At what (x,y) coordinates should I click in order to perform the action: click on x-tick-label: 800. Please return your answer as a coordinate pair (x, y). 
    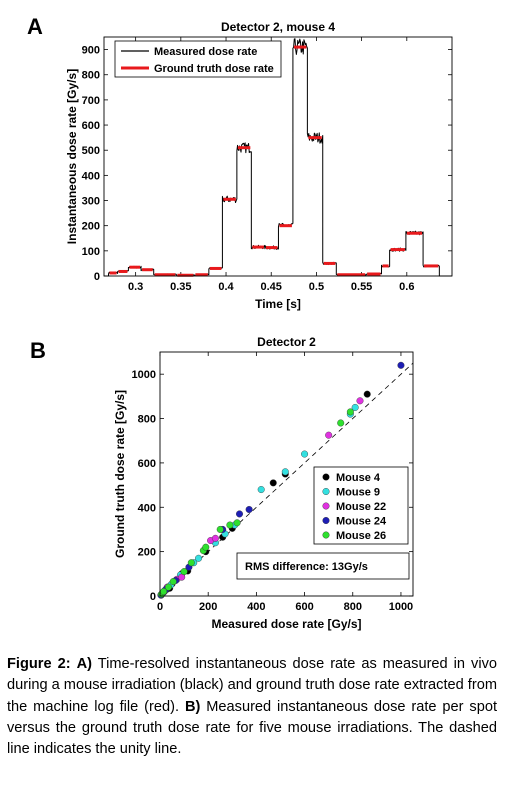
    Looking at the image, I should click on (353, 607).